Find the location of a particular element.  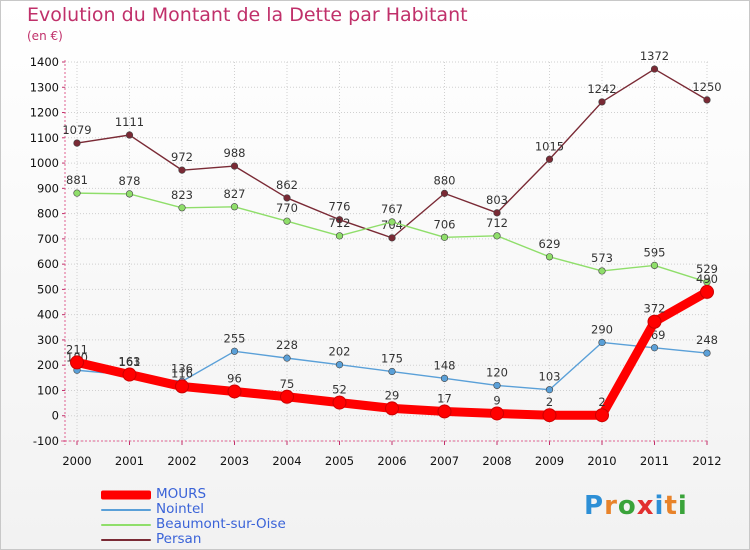

data-label: 770 is located at coordinates (287, 208).